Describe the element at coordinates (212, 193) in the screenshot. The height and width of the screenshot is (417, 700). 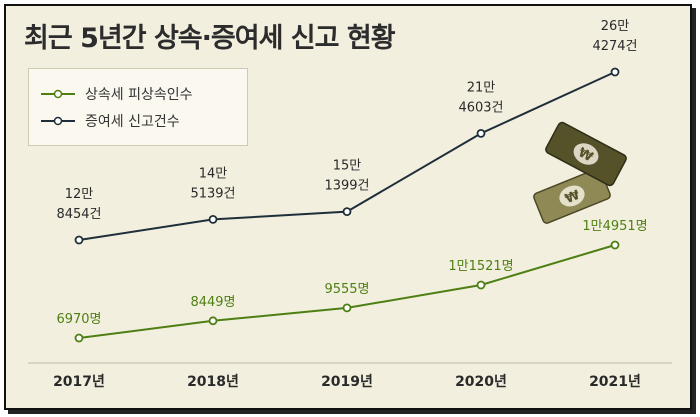
I see `data-label: 5139건` at that location.